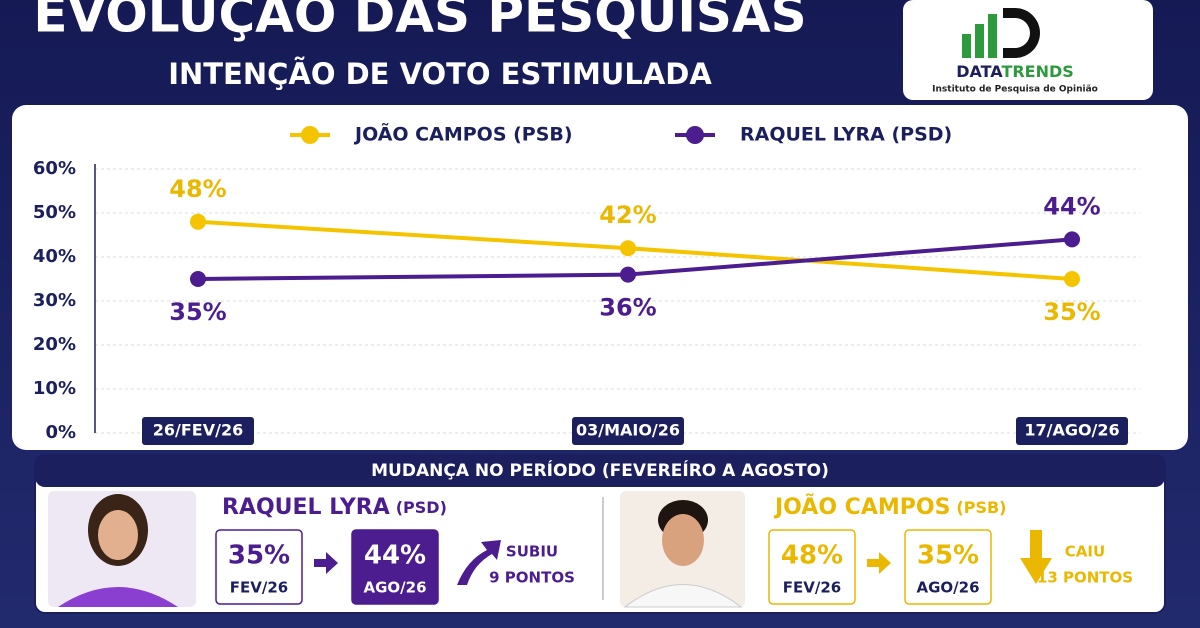  Describe the element at coordinates (419, 22) in the screenshot. I see `title: EVOLUÇÃO DAS PESQUISAS` at that location.